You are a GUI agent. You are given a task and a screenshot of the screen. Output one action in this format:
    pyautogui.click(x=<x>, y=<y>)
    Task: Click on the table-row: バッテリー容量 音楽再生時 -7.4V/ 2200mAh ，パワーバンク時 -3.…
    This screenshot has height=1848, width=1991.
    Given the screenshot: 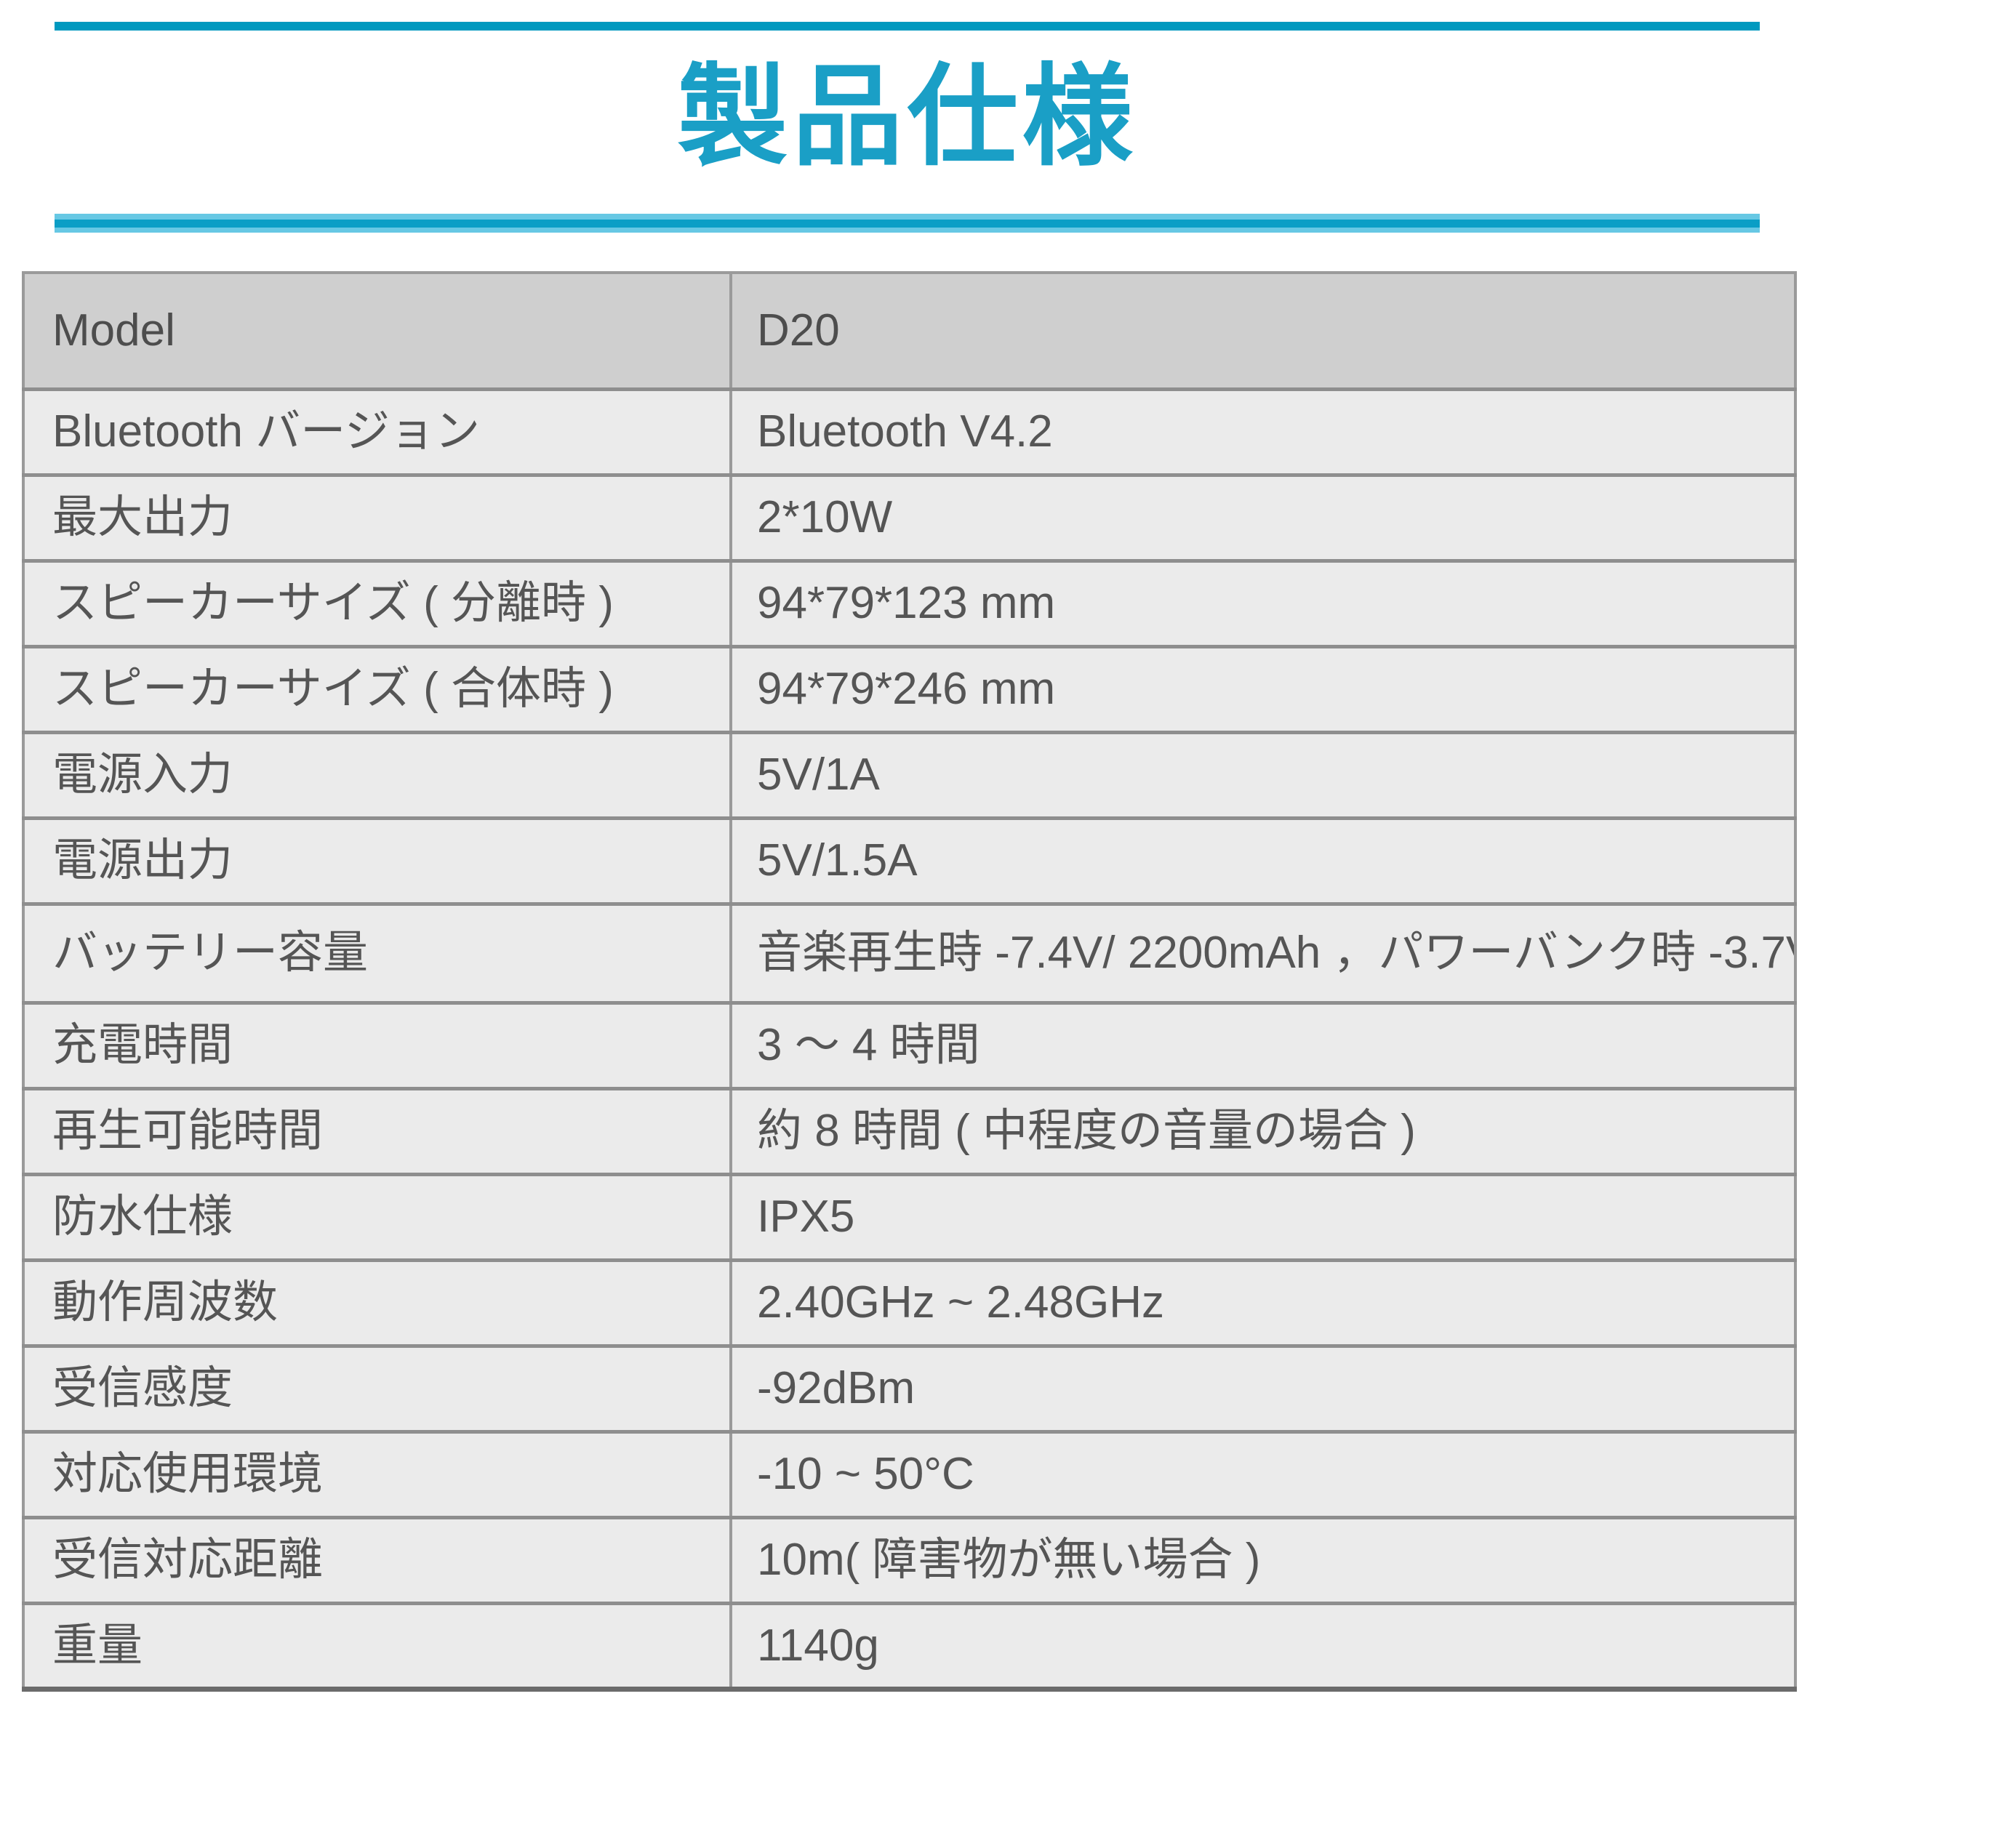 What is the action you would take?
    pyautogui.click(x=909, y=954)
    